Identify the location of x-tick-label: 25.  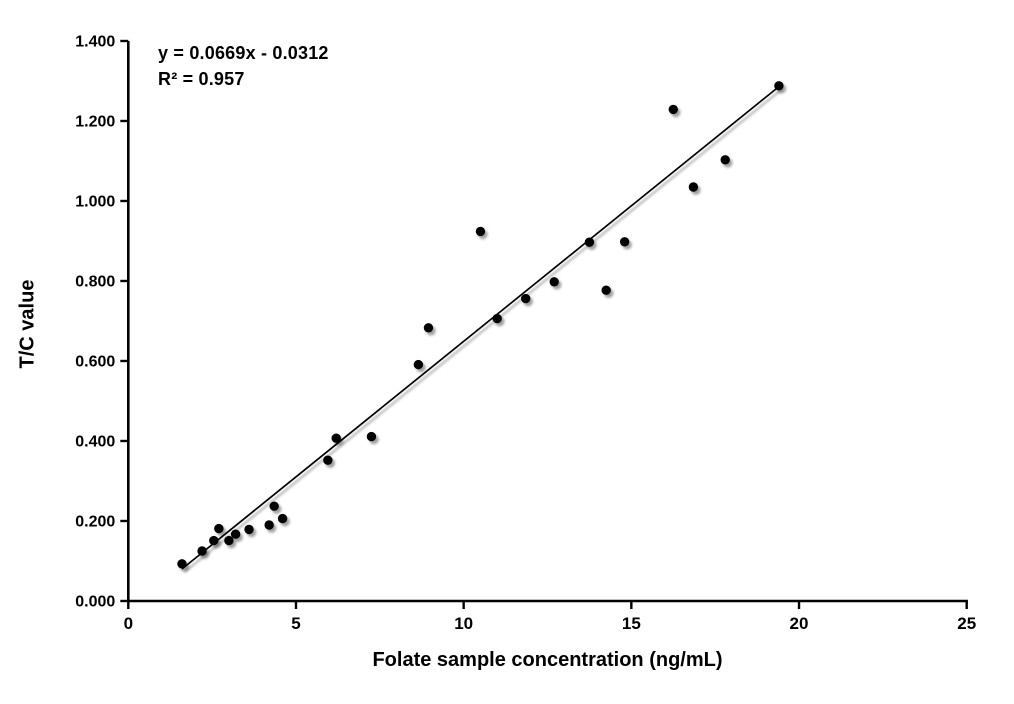
(966, 623).